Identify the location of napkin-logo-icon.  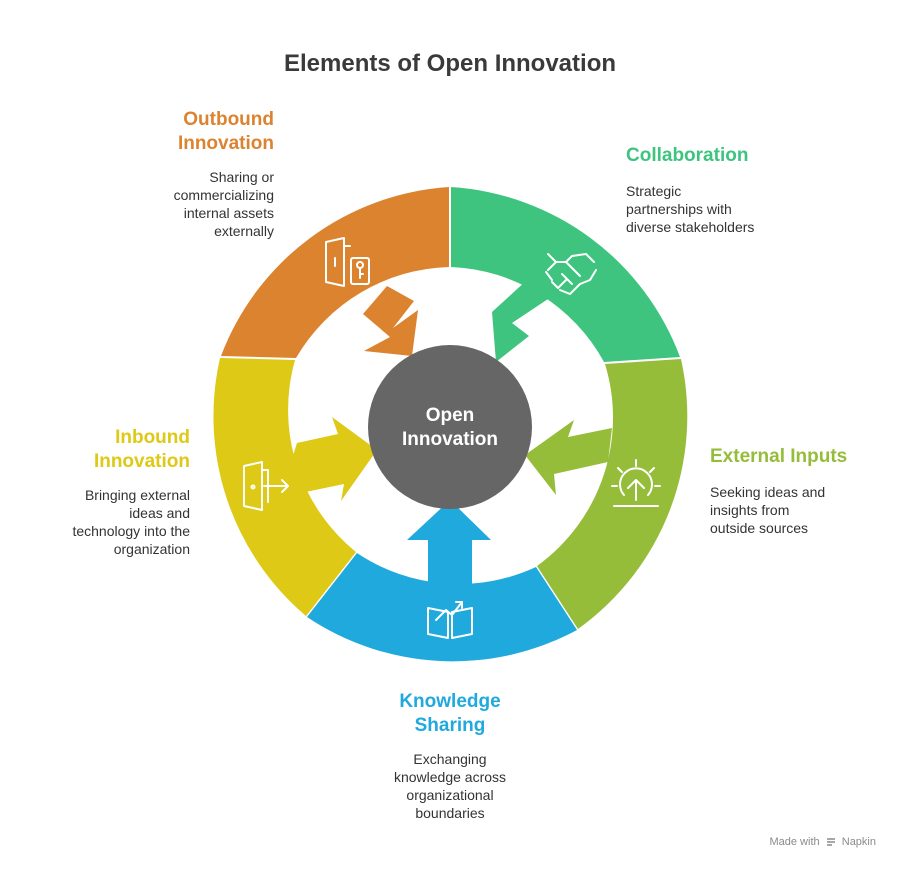
(830, 842).